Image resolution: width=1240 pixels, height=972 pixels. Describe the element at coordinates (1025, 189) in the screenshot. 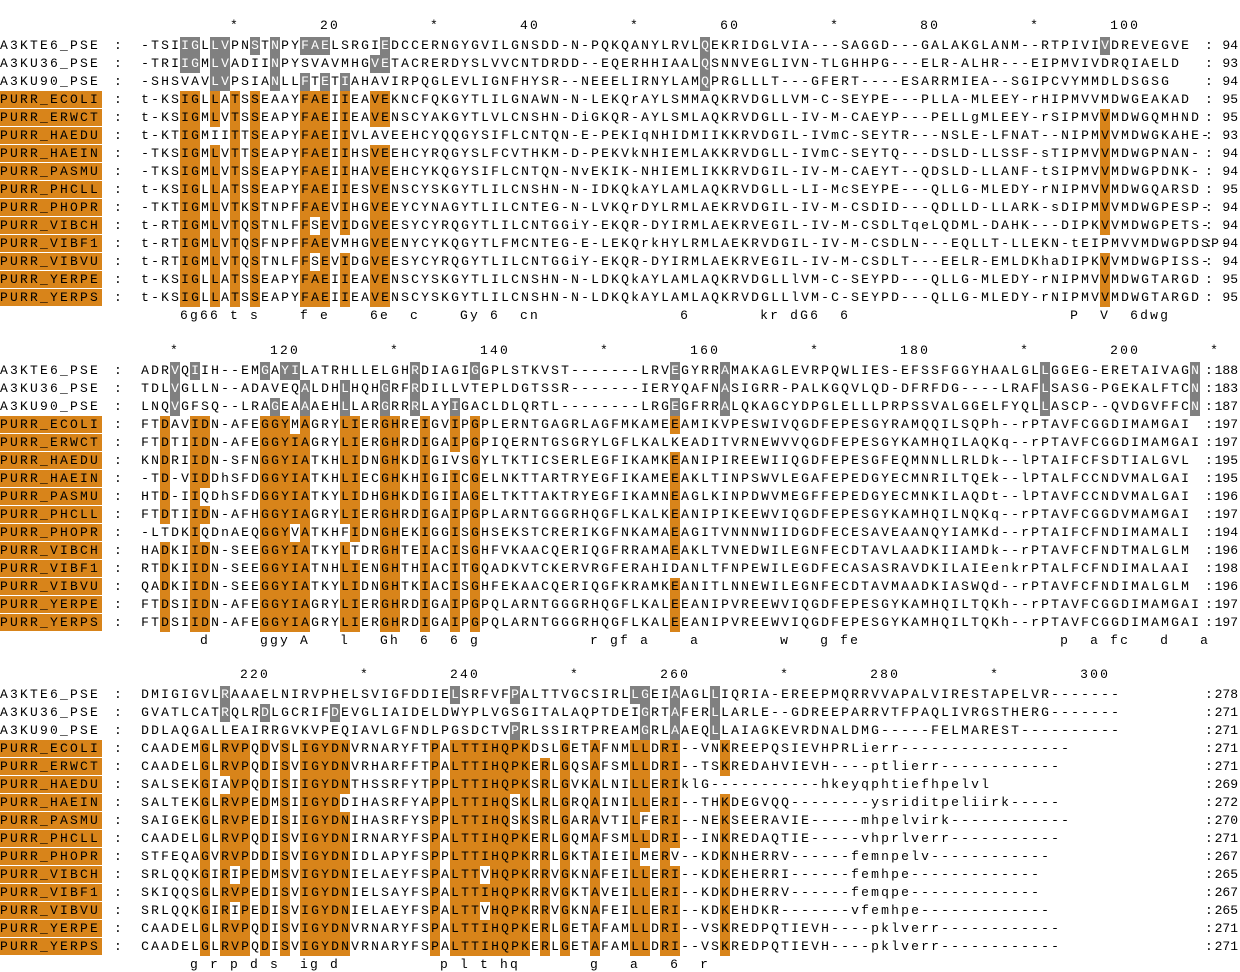

I see `residue: Y` at that location.